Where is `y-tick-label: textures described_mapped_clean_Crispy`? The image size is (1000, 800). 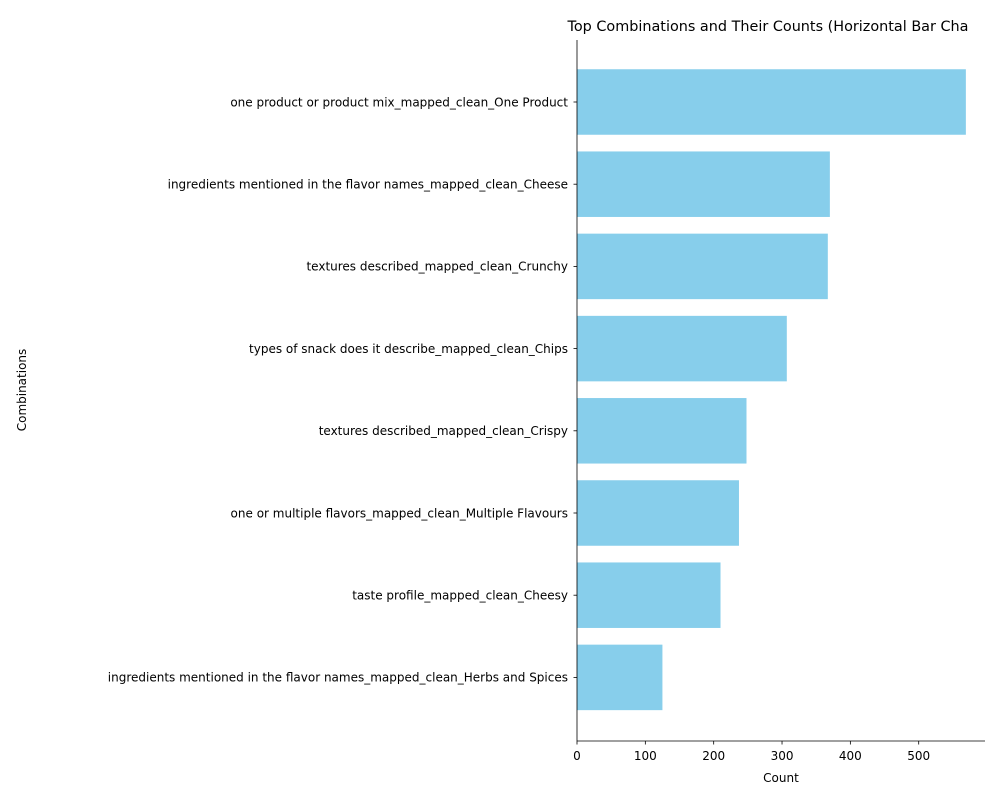
y-tick-label: textures described_mapped_clean_Crispy is located at coordinates (443, 431).